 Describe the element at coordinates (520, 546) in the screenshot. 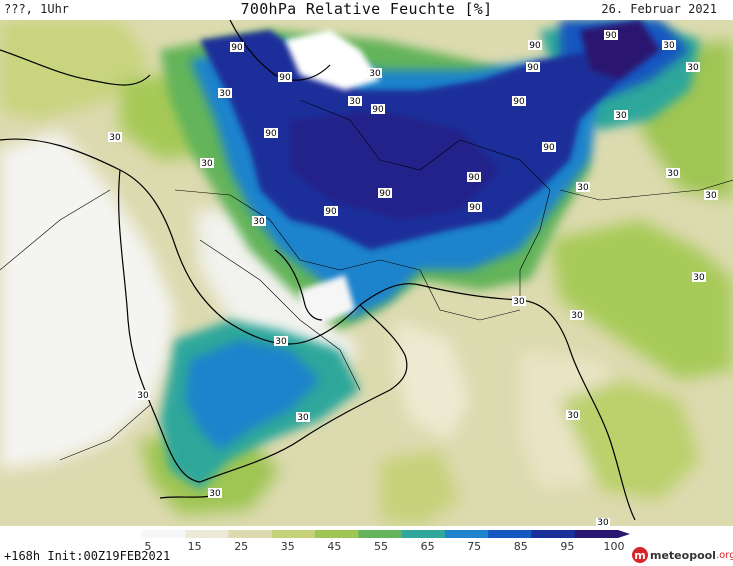

I see `legend-tick-label: 85` at that location.